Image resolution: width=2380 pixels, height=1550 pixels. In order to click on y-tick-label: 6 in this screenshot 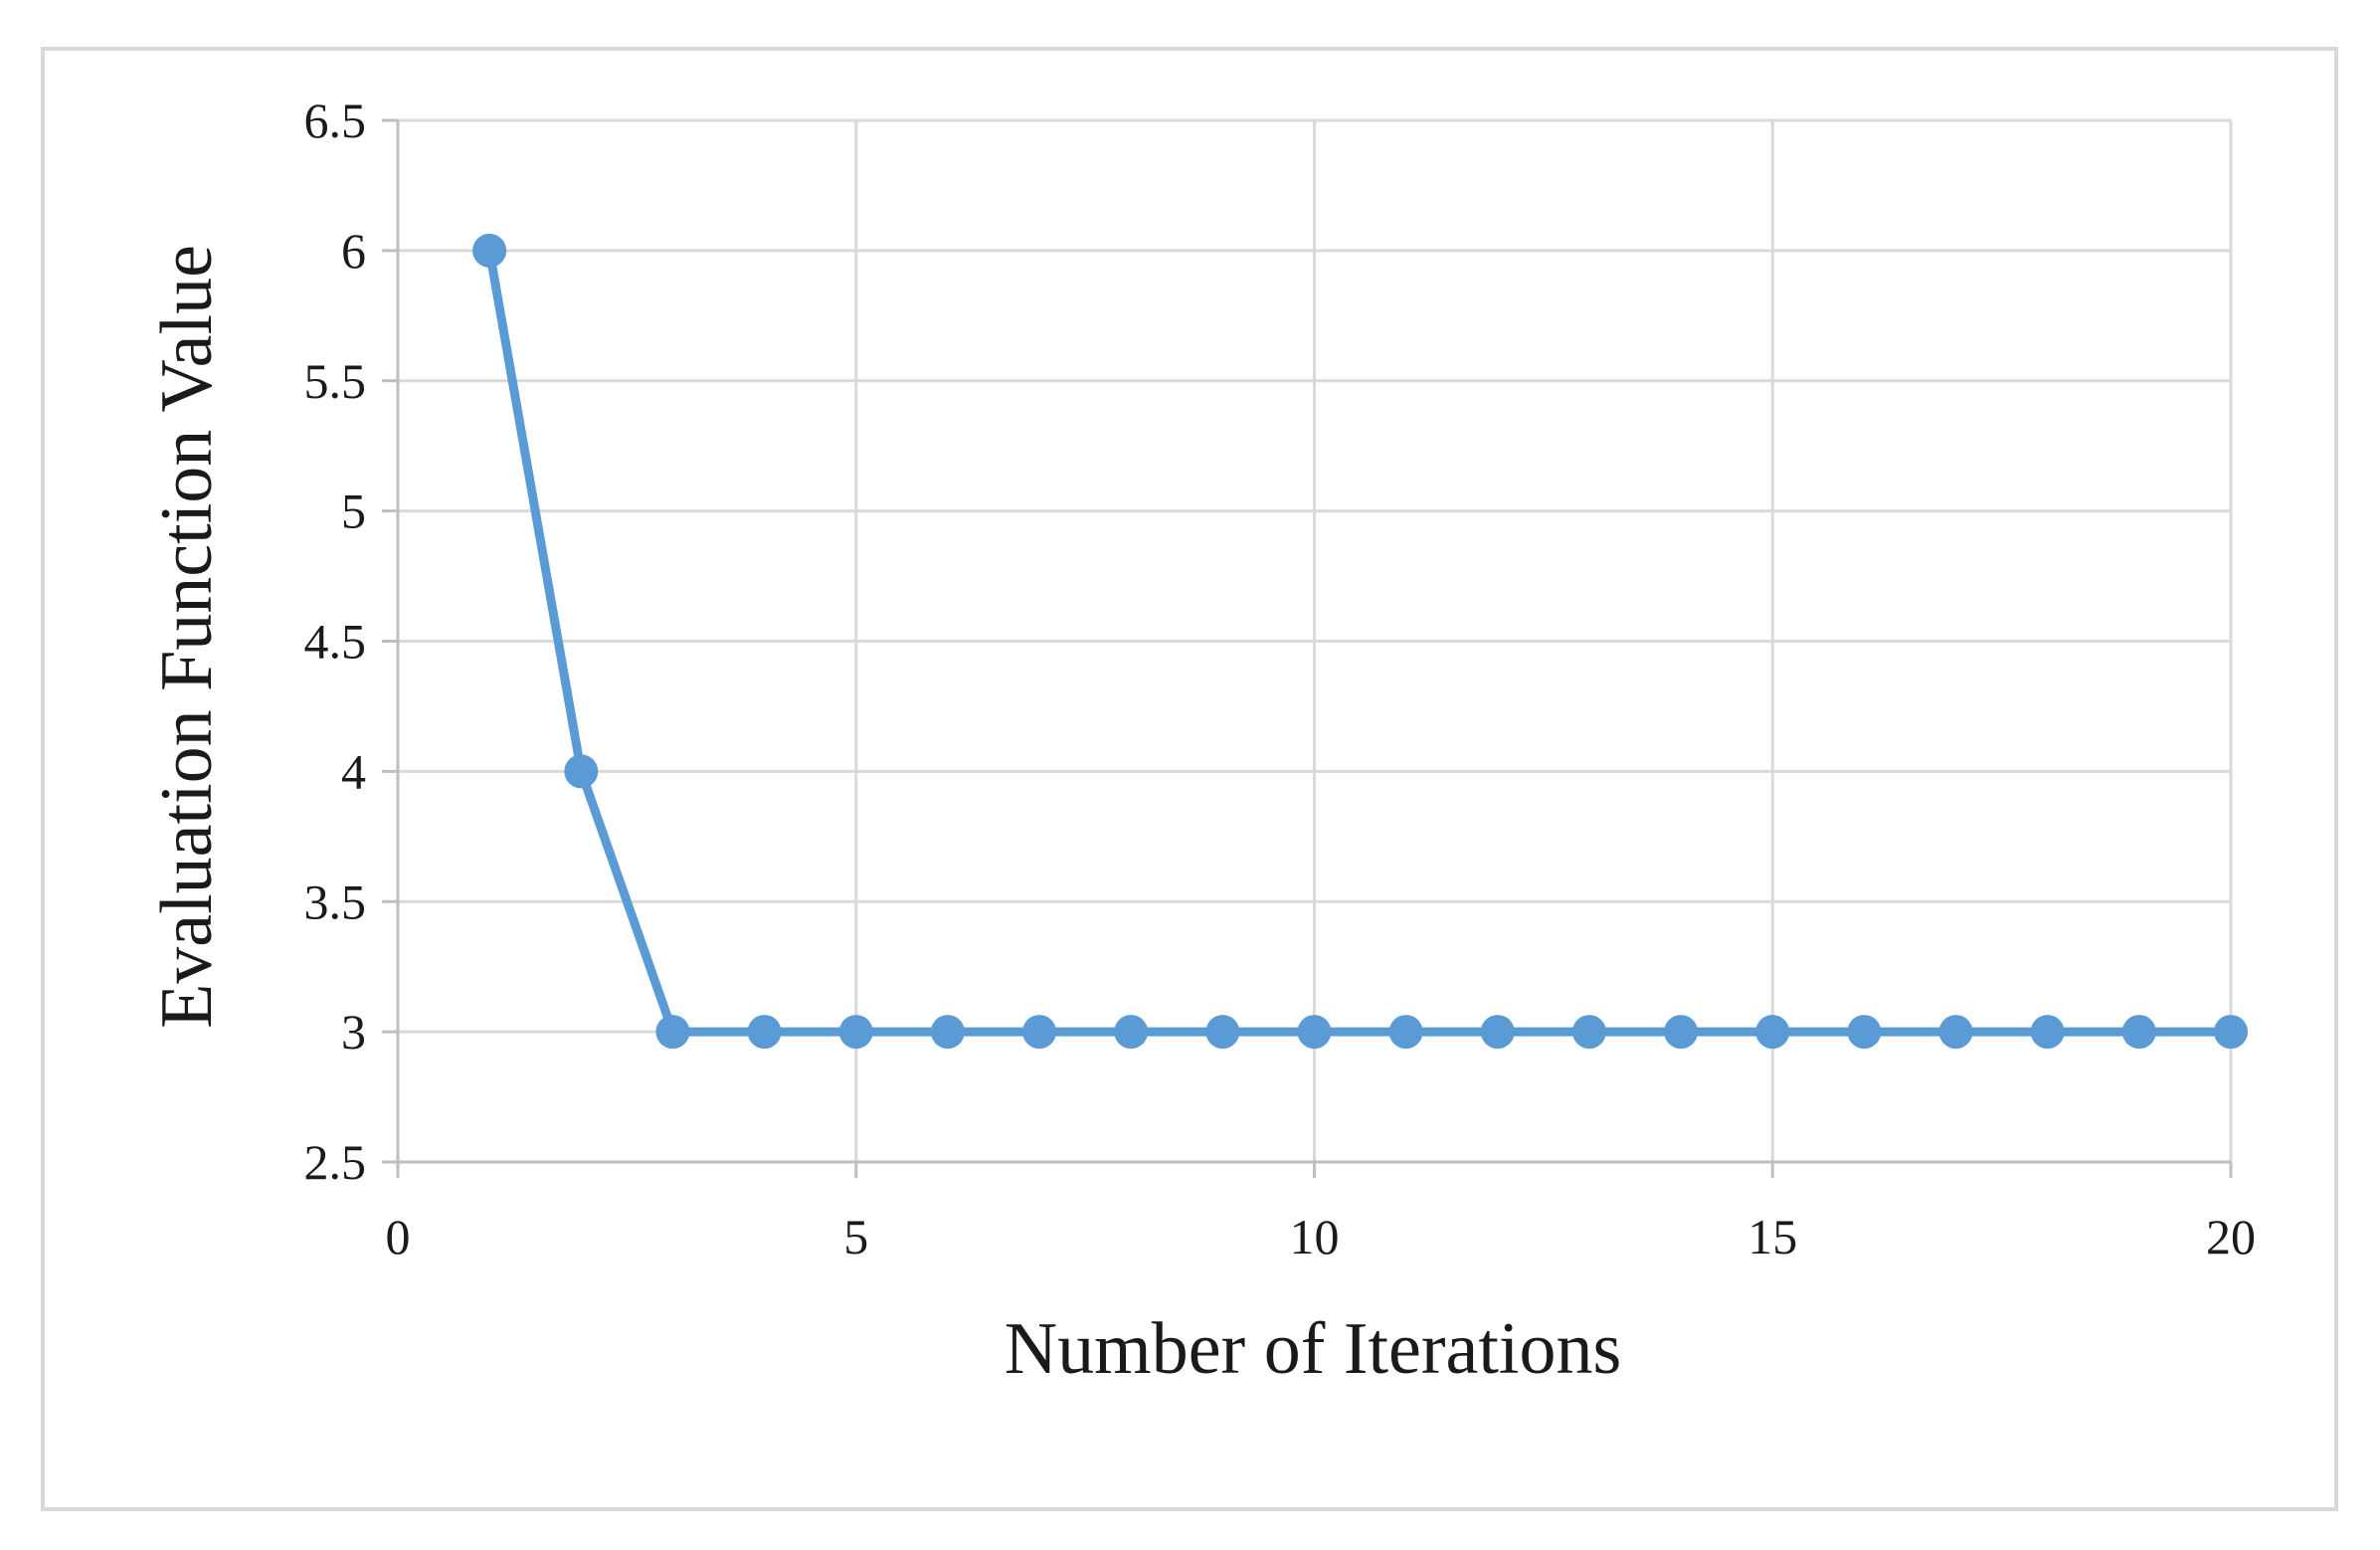, I will do `click(353, 251)`.